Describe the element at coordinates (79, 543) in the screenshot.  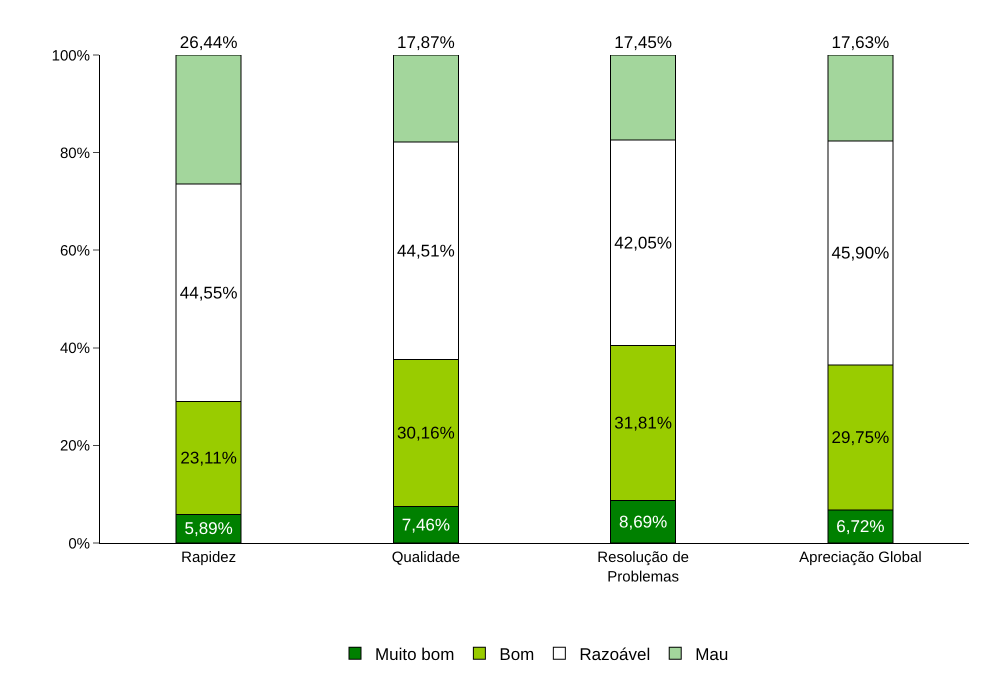
I see `y-tick-label: 0%` at that location.